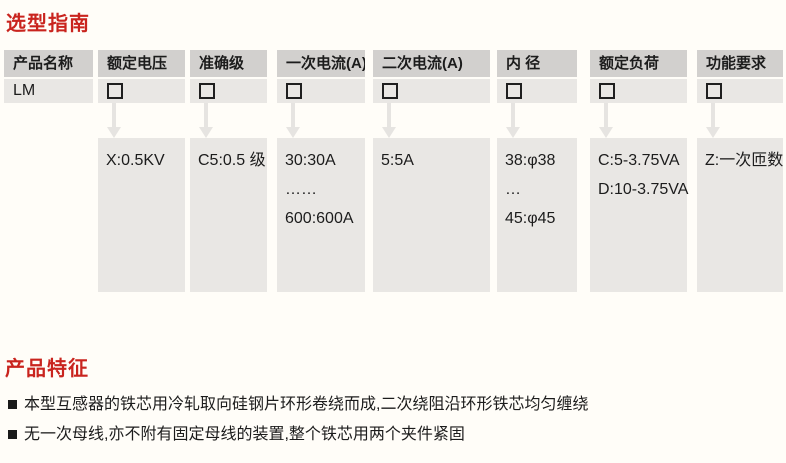  Describe the element at coordinates (48, 63) in the screenshot. I see `column-header: 产品名称` at that location.